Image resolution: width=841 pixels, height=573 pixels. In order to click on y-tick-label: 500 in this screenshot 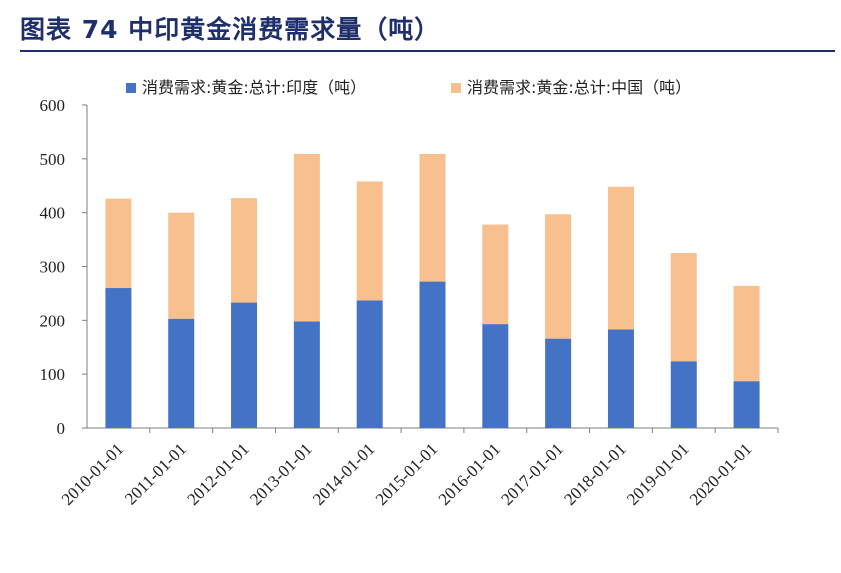, I will do `click(53, 159)`.